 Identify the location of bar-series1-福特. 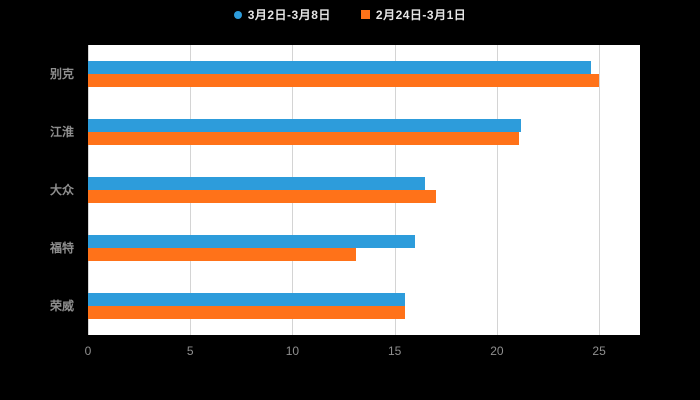
(252, 241).